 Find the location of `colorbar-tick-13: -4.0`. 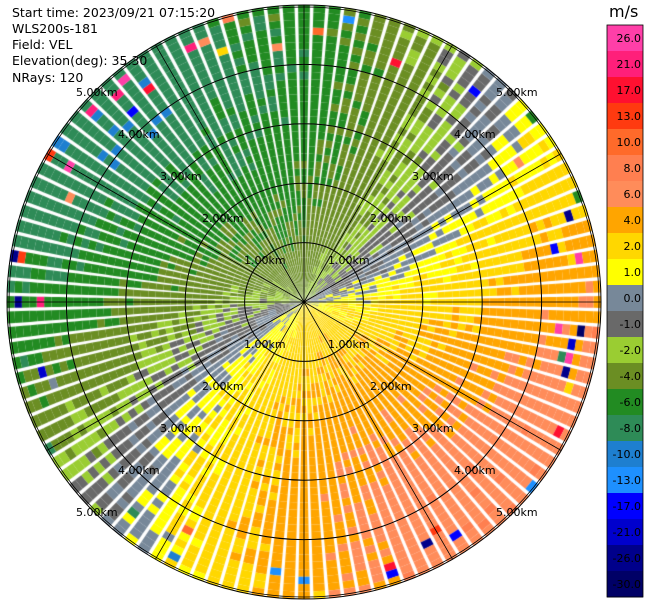

colorbar-tick-13: -4.0 is located at coordinates (630, 376).